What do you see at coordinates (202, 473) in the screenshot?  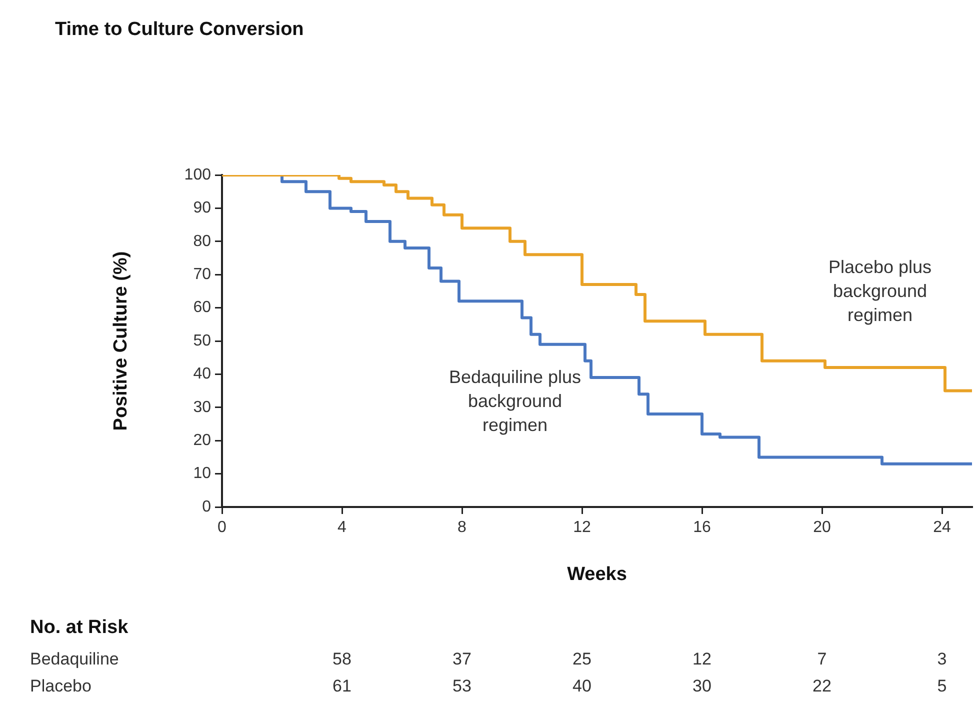 I see `y-tick-label: 10` at bounding box center [202, 473].